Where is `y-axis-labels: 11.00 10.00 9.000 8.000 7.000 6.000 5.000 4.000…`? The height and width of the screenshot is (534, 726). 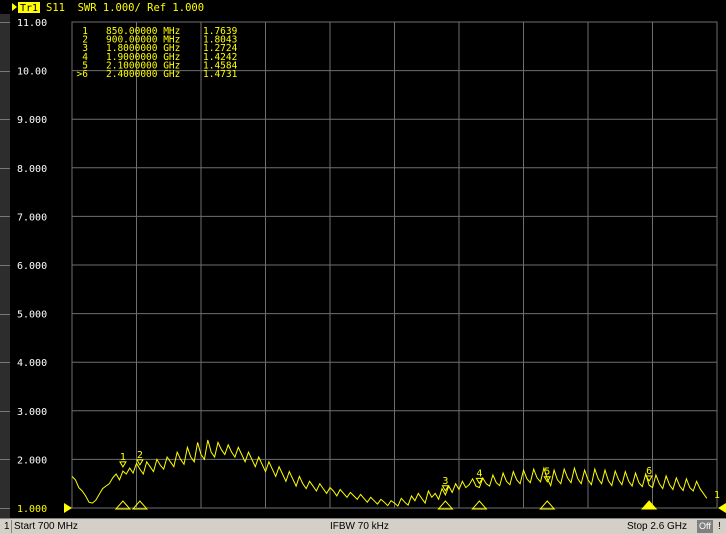
y-axis-labels: 11.00 10.00 9.000 8.000 7.000 6.000 5.000 4.000… is located at coordinates (32, 266).